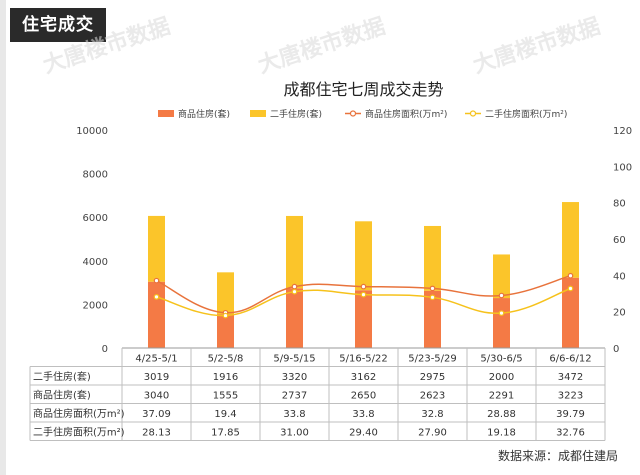 The width and height of the screenshot is (640, 475). Describe the element at coordinates (62, 395) in the screenshot. I see `table-row-label: 商品住房(套)` at that location.